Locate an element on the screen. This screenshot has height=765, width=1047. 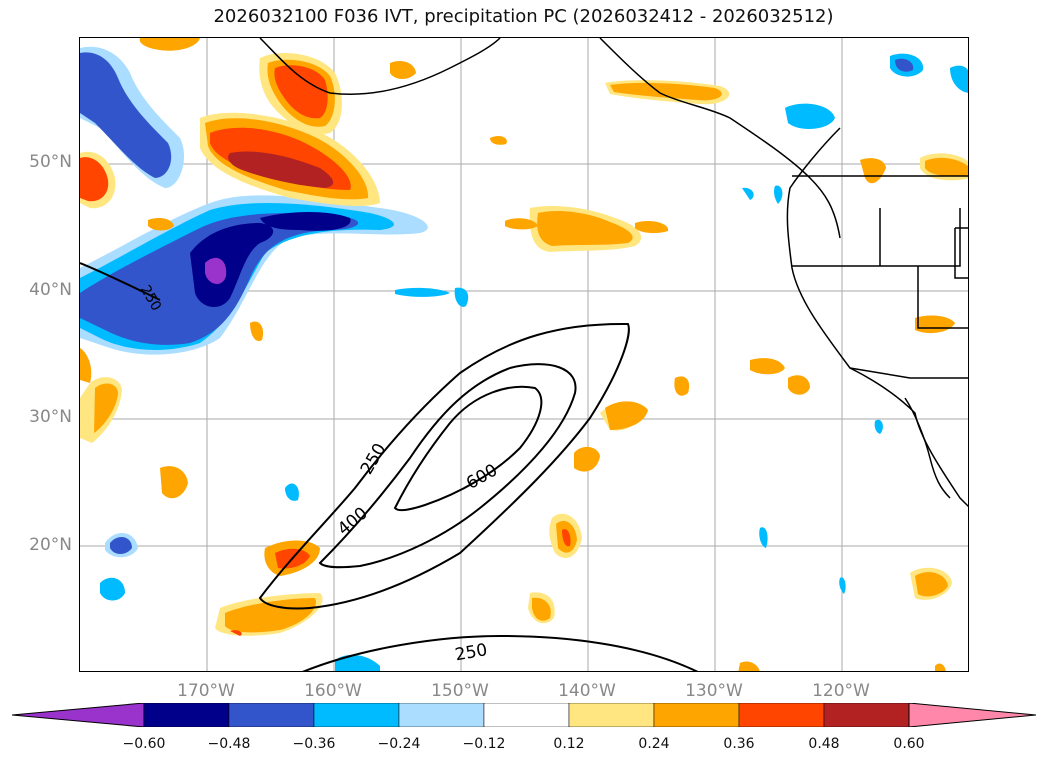
state-border-north is located at coordinates (876, 237).